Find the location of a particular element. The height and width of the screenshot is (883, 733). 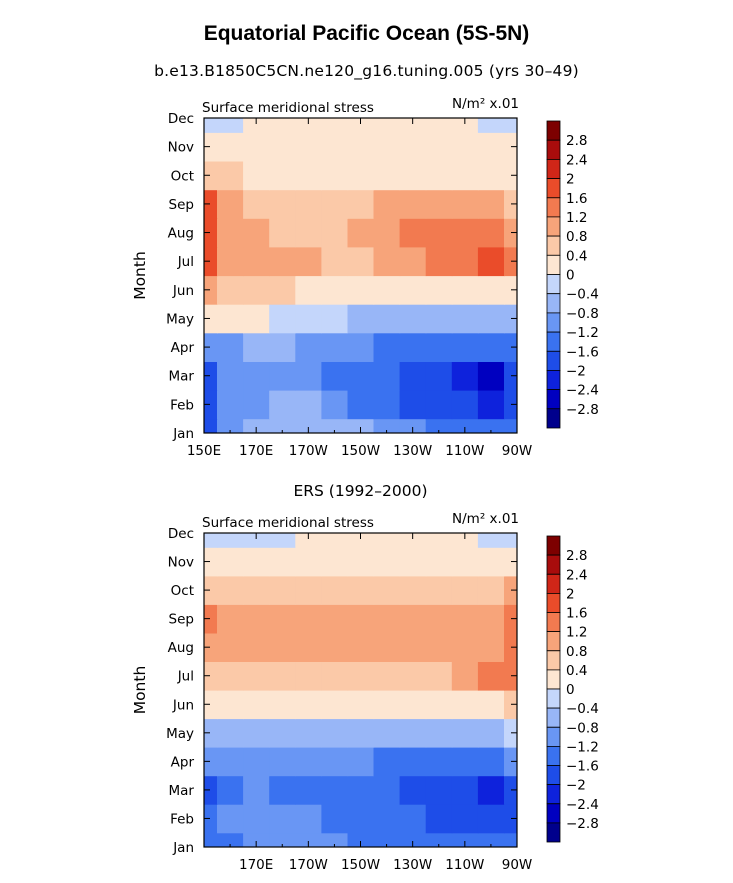

y-tick-label: Jul is located at coordinates (185, 262).